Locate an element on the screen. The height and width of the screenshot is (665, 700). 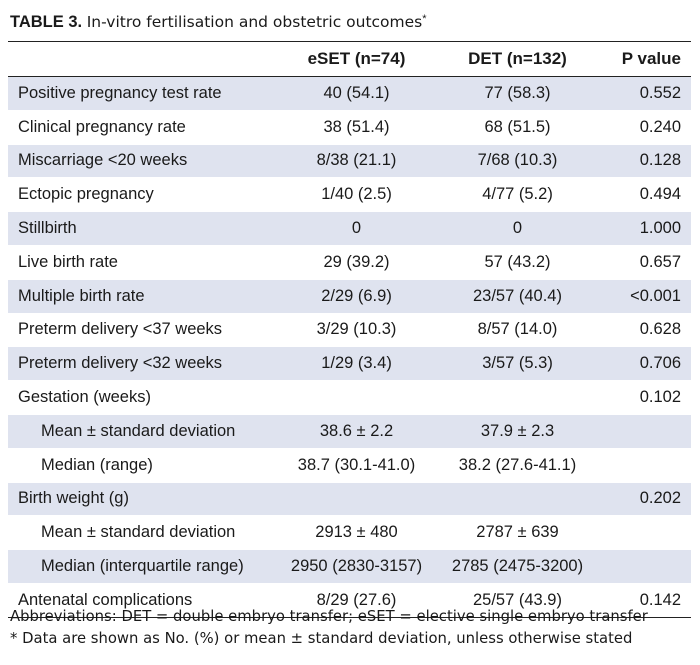
table-row: Live birth rate 29 (39.2) 57 (43.2) 0.657 is located at coordinates (349, 262).